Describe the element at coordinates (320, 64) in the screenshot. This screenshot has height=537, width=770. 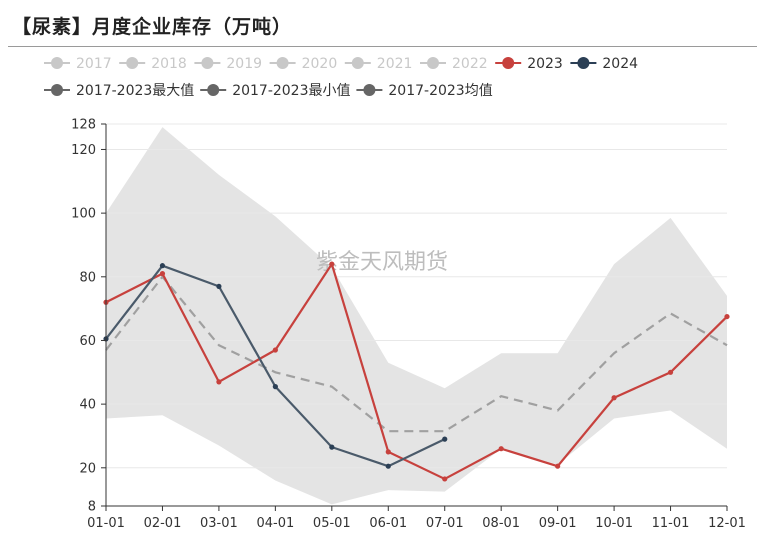
I see `legend-label: 2020` at that location.